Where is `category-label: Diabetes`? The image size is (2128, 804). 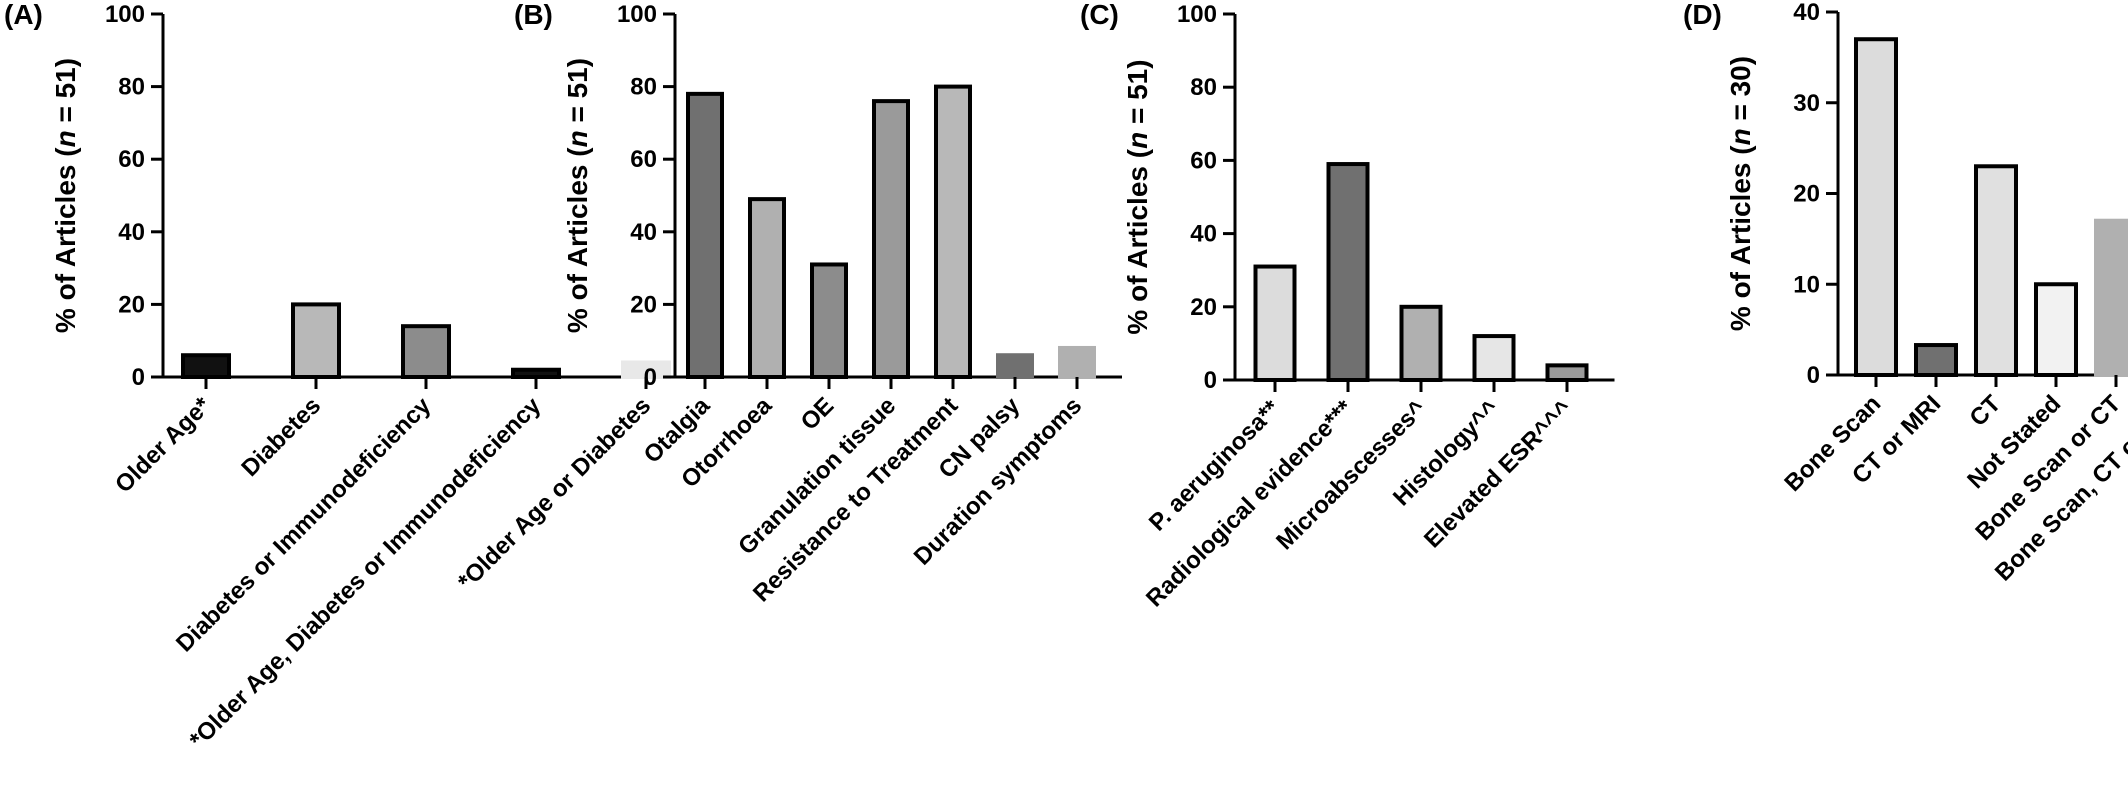
category-label: Diabetes is located at coordinates (281, 437).